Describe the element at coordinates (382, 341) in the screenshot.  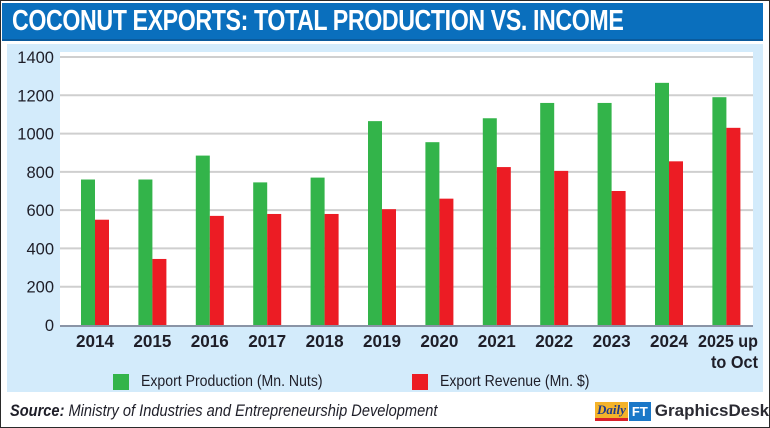
I see `x-tick-label: 2019` at that location.